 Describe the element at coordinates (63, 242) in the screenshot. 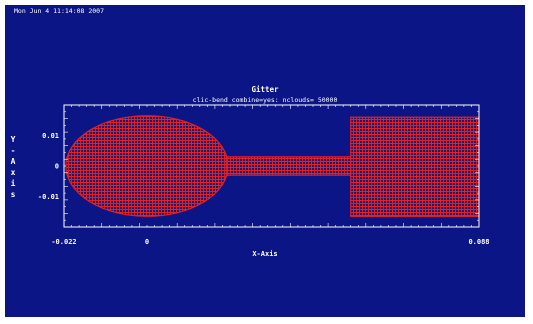

I see `x-tick-label: -0.022` at that location.